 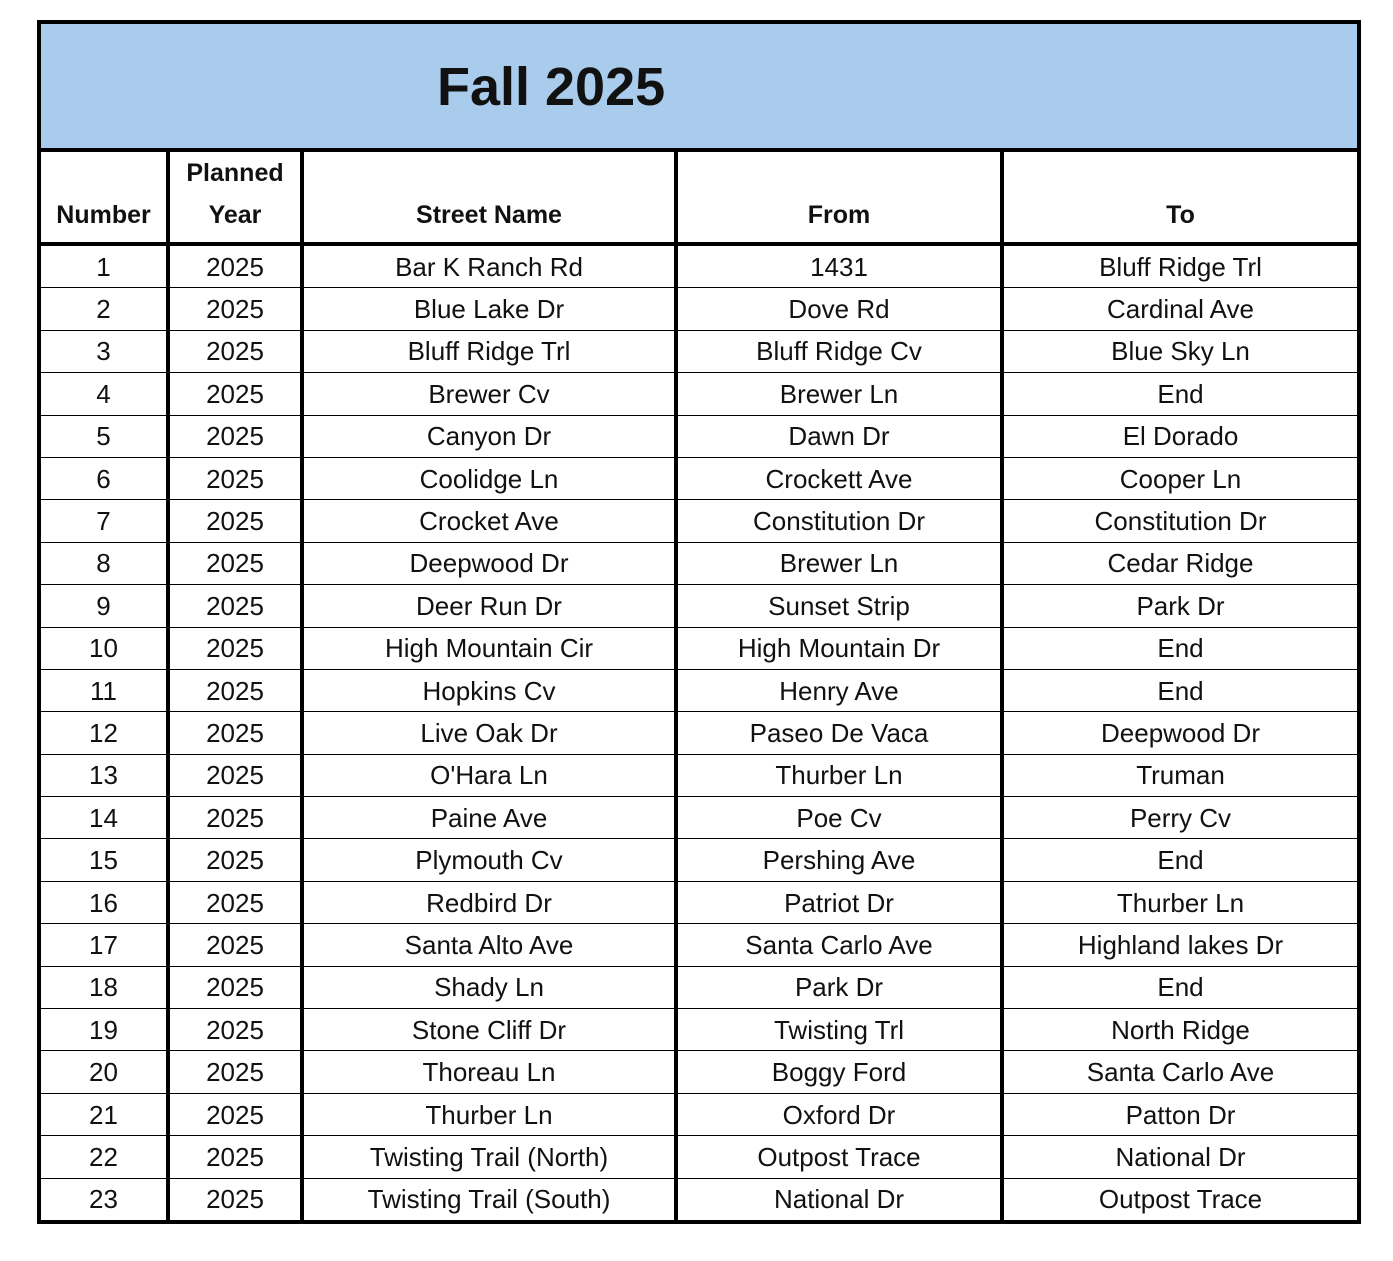 What do you see at coordinates (104, 1072) in the screenshot?
I see `cell-number: 20` at bounding box center [104, 1072].